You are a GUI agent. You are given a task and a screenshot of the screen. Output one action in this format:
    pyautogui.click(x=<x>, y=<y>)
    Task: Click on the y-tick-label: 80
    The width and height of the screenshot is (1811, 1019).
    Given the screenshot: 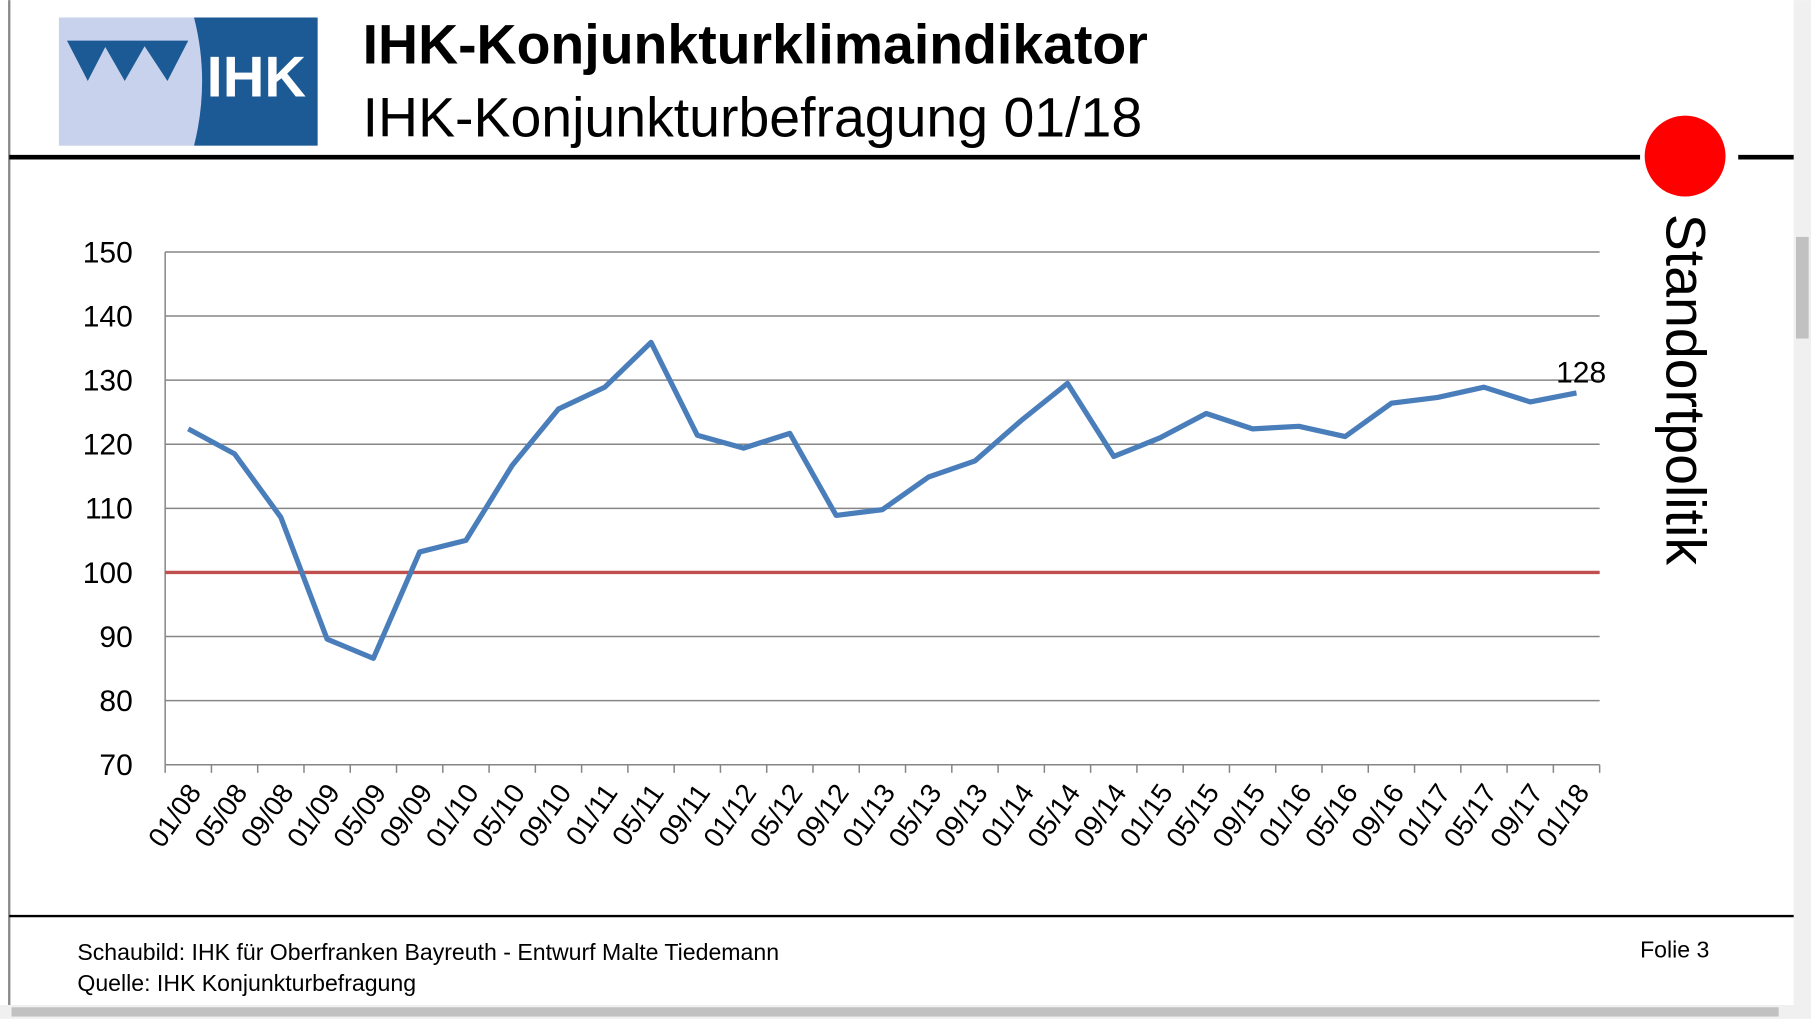 What is the action you would take?
    pyautogui.click(x=115, y=701)
    